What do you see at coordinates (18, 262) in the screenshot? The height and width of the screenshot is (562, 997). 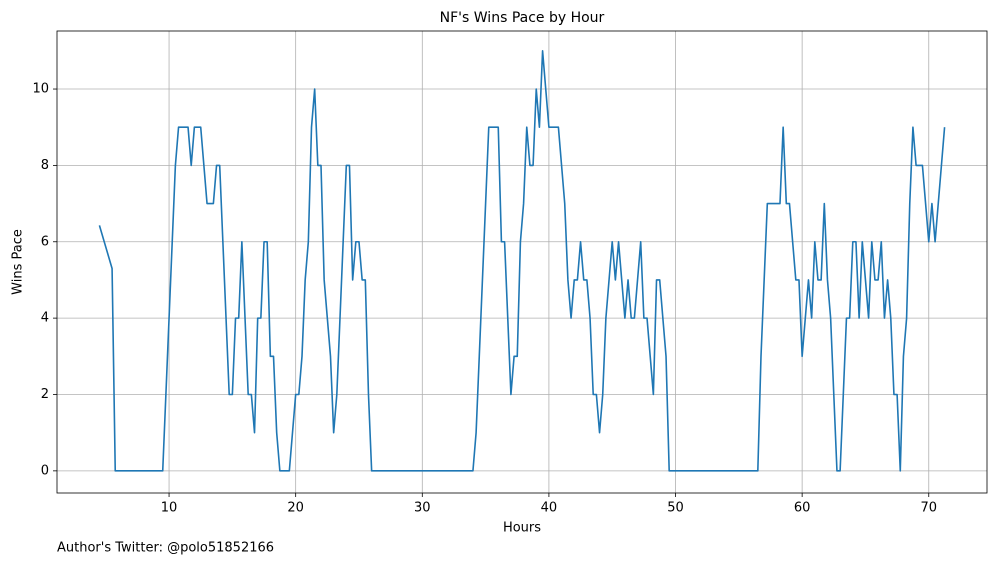 I see `y-axis-label: Wins Pace` at bounding box center [18, 262].